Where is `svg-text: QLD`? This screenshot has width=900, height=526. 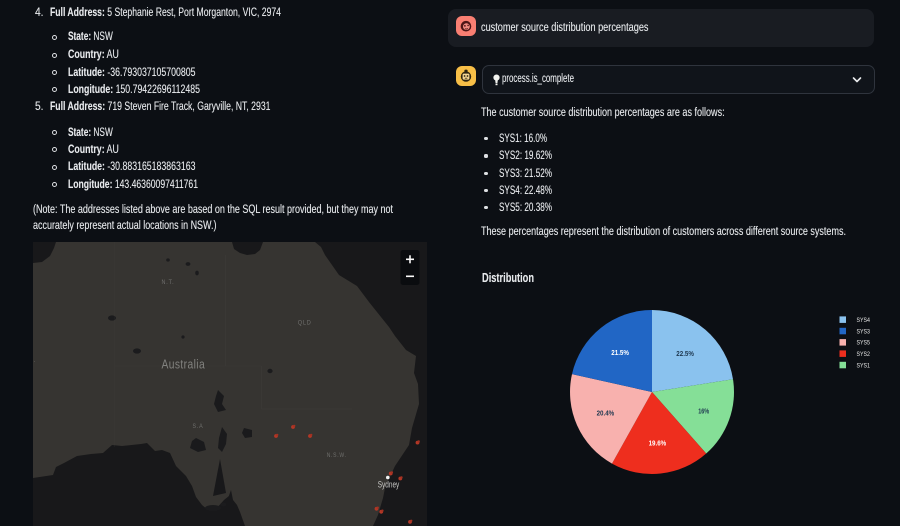
svg-text: QLD is located at coordinates (305, 322).